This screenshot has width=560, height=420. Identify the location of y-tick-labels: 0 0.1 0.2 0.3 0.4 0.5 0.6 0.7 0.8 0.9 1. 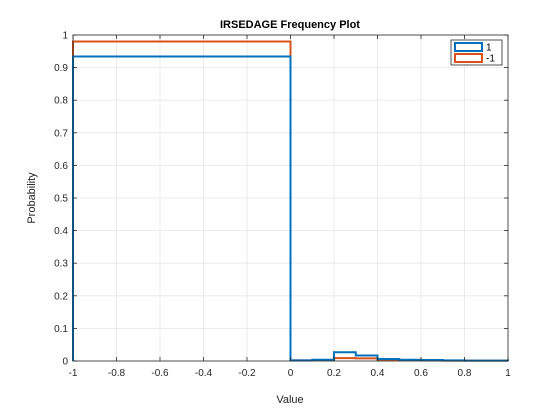
(61, 199).